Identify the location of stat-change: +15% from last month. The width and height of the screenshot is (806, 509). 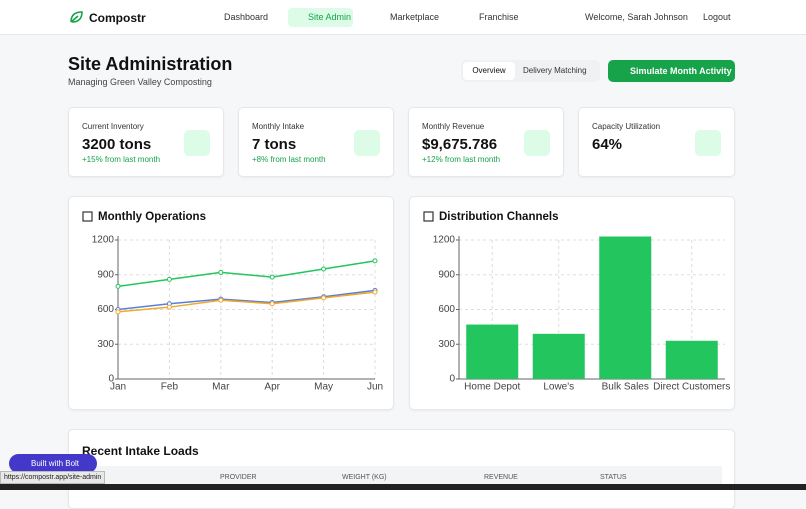
(121, 159).